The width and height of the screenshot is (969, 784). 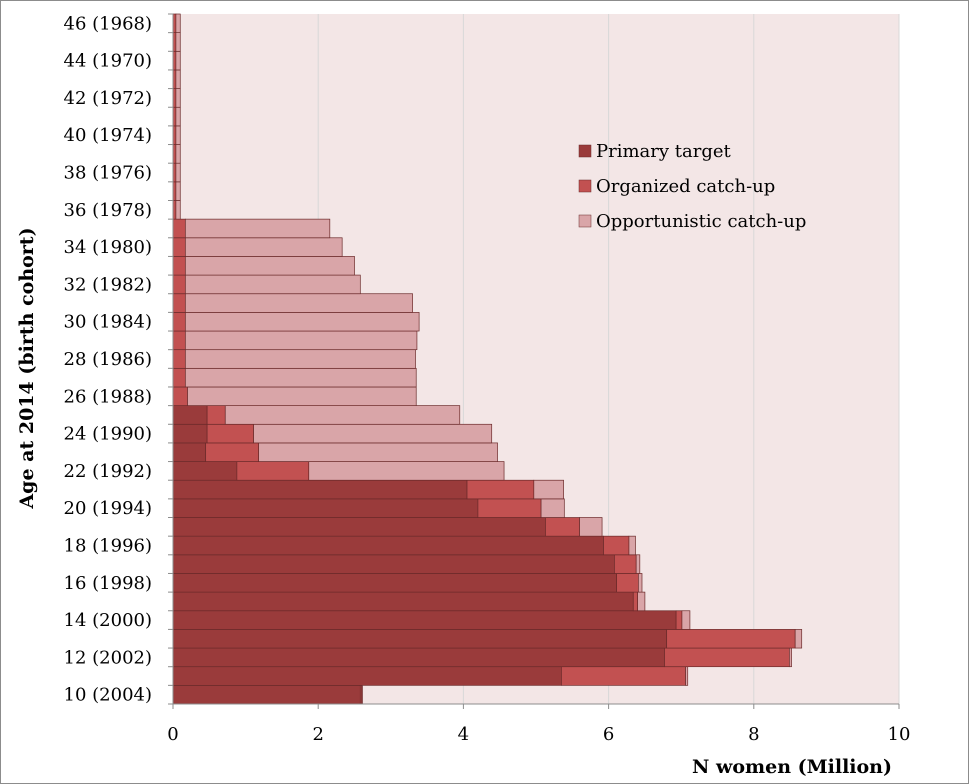 What do you see at coordinates (108, 247) in the screenshot?
I see `y-tick-label: 34 (1980)` at bounding box center [108, 247].